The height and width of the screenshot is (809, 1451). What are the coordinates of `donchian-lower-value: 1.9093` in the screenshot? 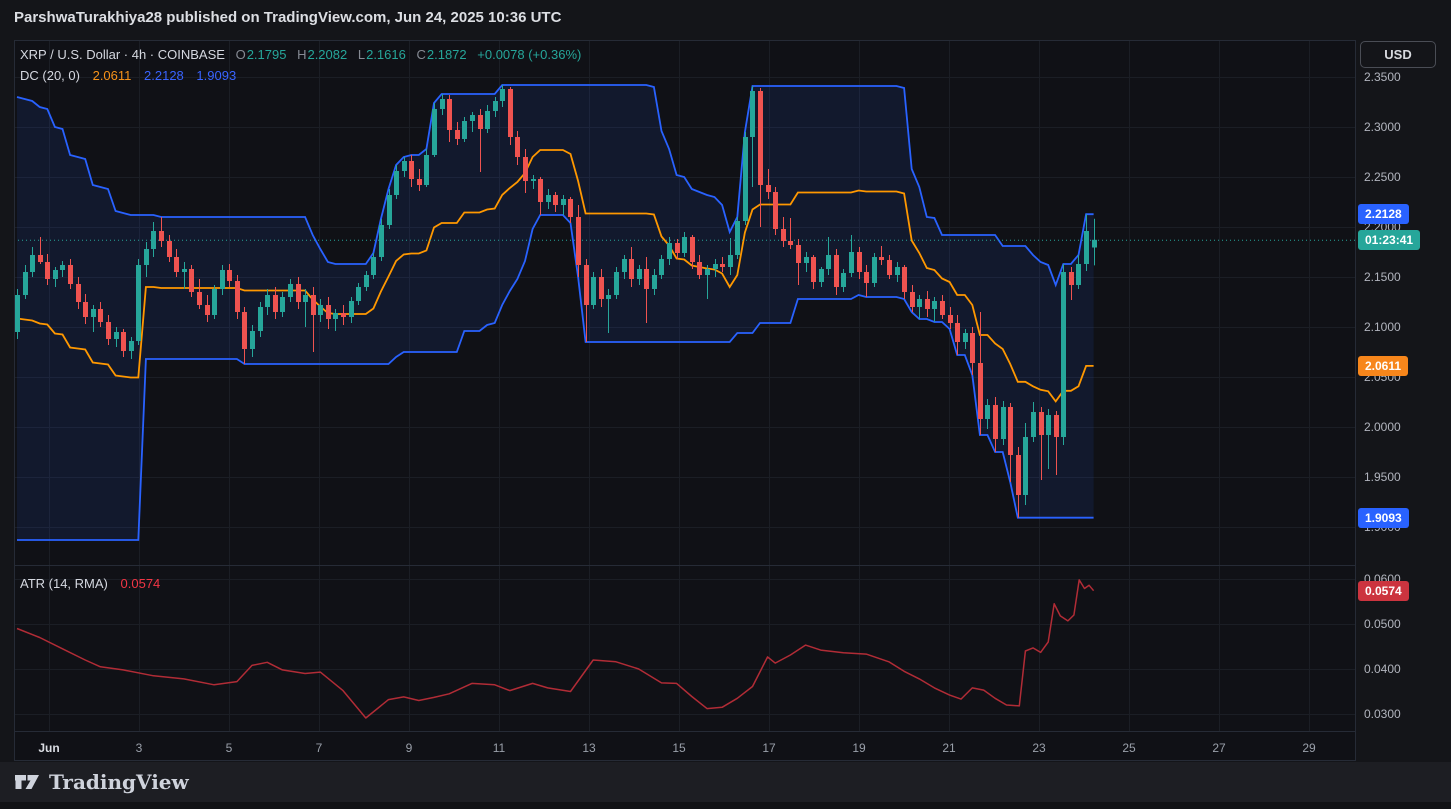 It's located at (216, 75).